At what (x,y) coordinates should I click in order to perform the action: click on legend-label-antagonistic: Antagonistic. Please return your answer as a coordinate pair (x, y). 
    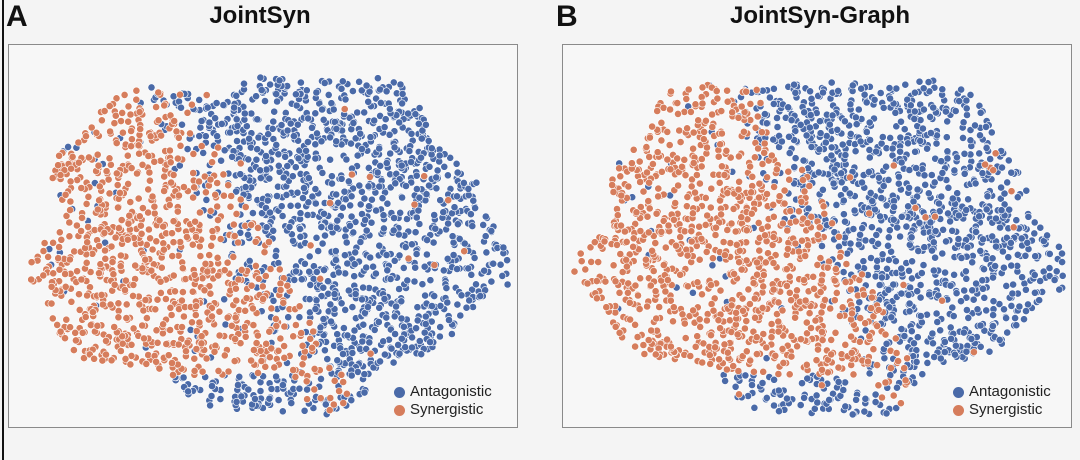
    Looking at the image, I should click on (451, 391).